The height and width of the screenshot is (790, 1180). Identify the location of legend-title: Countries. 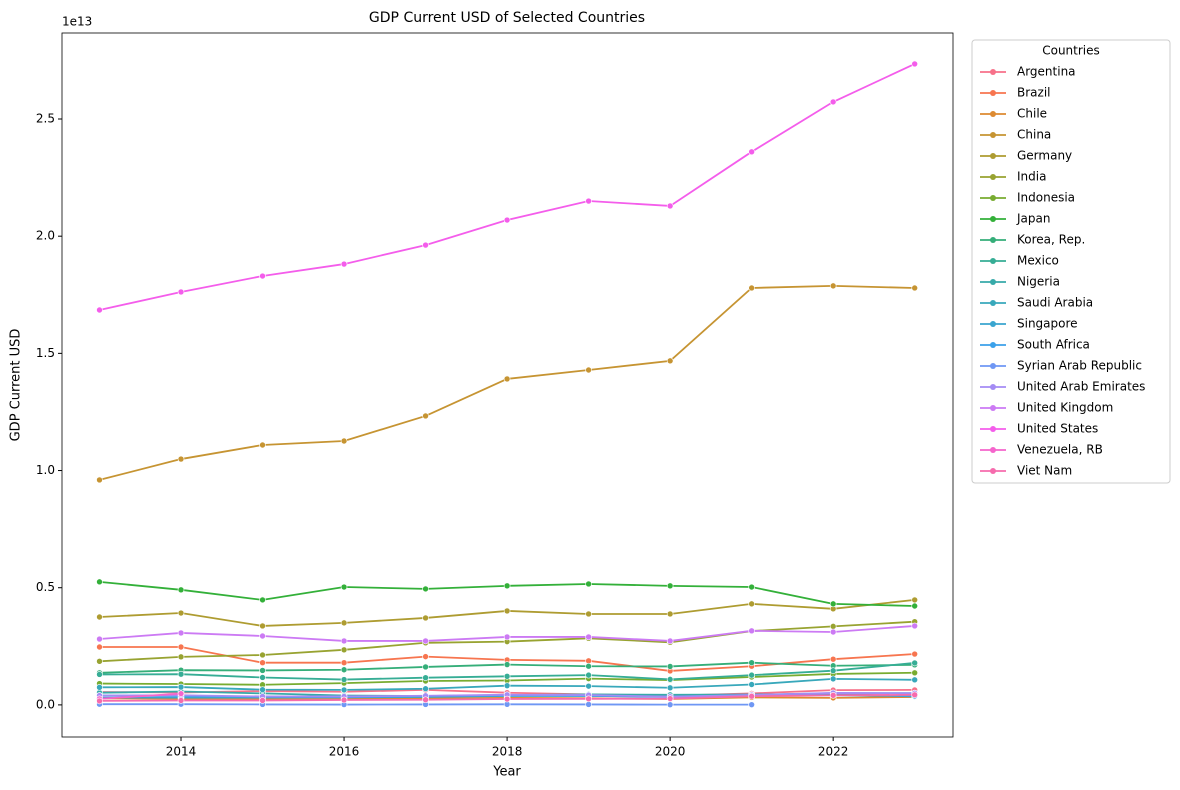
(1071, 51).